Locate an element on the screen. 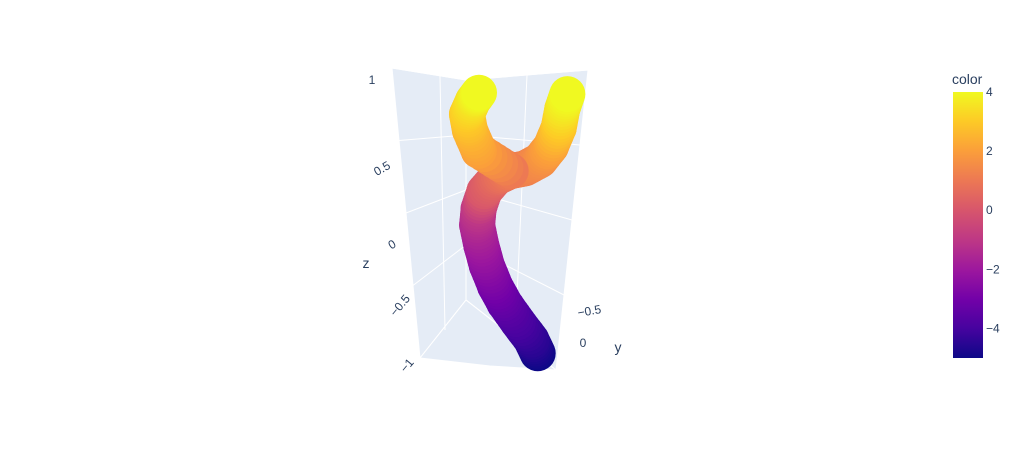  y-axis: −0.5 0 y is located at coordinates (598, 328).